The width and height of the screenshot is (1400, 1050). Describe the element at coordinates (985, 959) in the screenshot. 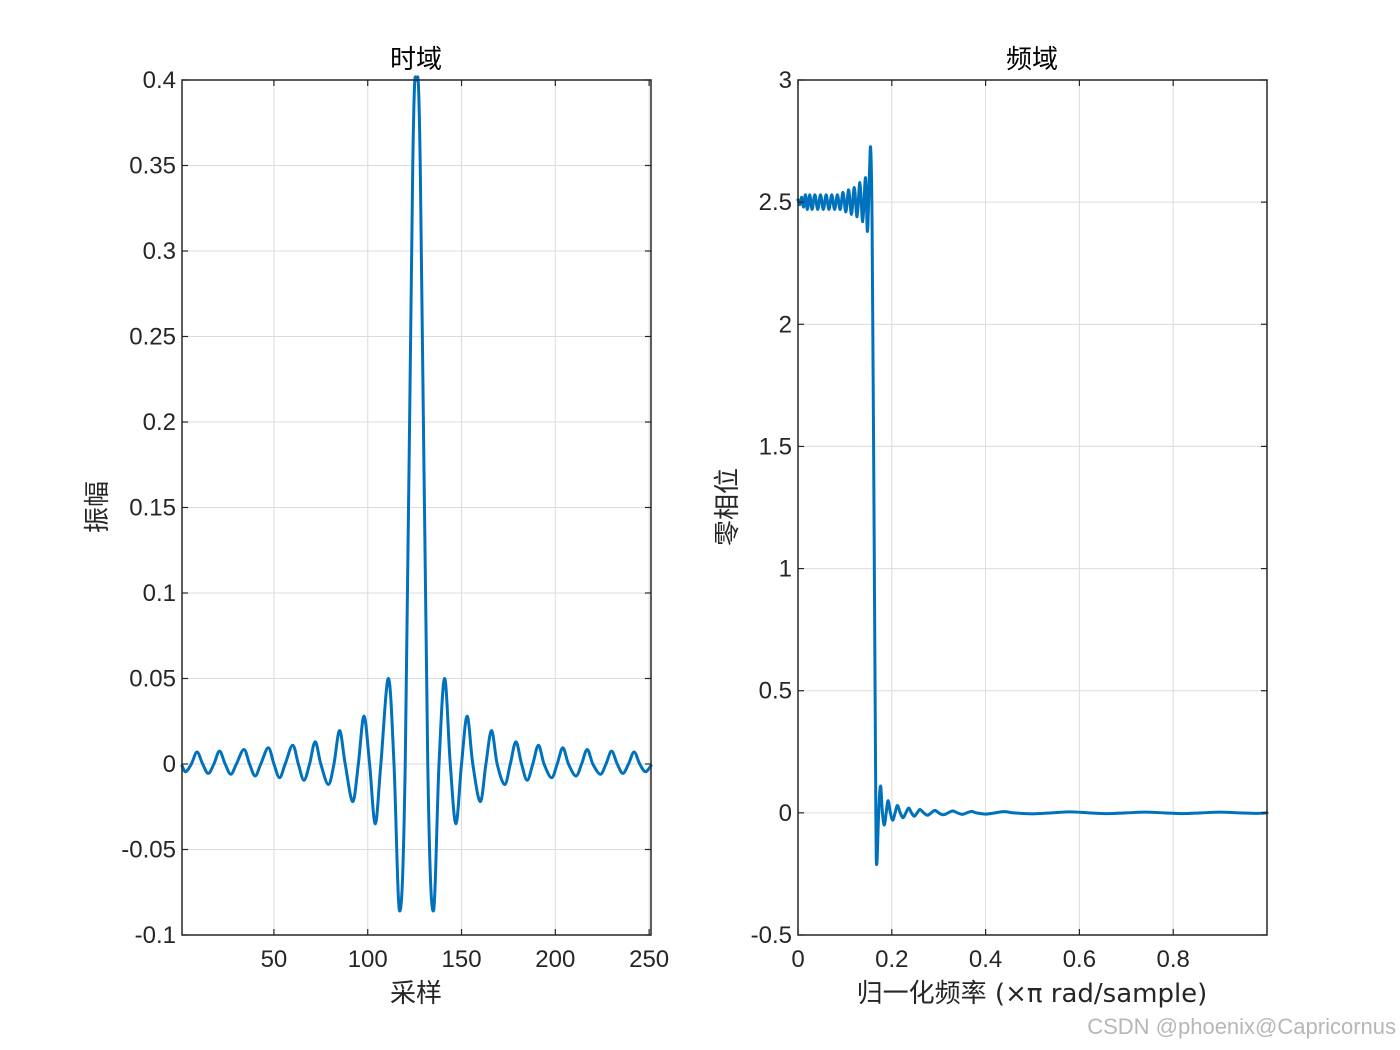

I see `frequency-domain-xtick-label: 0.4` at that location.